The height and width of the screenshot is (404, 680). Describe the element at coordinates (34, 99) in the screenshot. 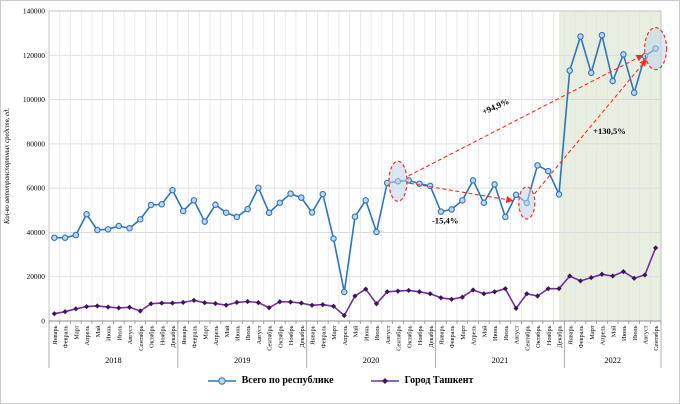

I see `y-tick-label: 100000` at that location.